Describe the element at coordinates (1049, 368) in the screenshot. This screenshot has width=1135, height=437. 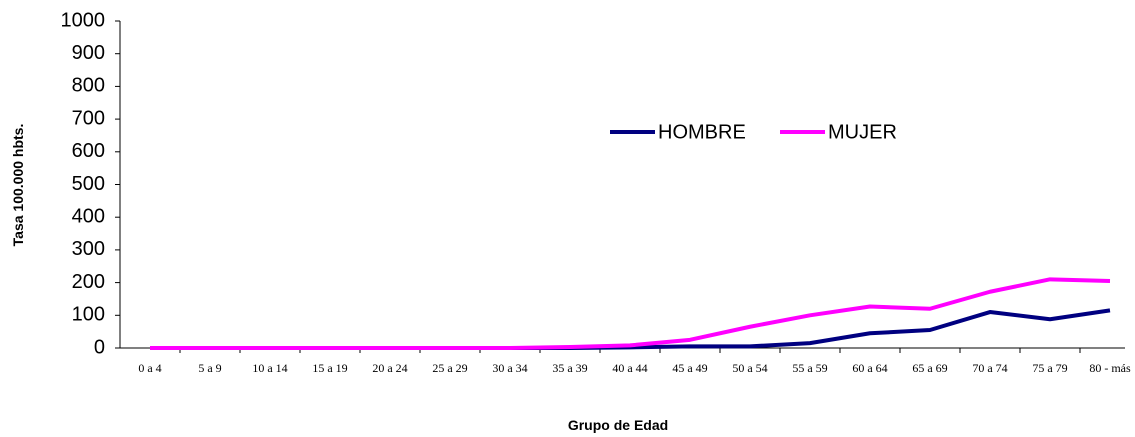
I see `x-tick-label: 75 a 79` at that location.